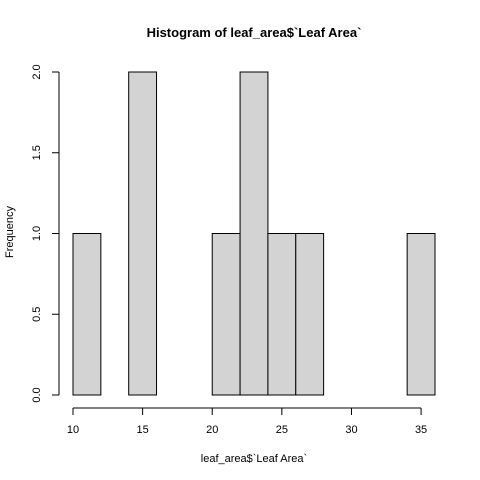 This screenshot has height=480, width=480. I want to click on x-axis-tick-label-4: 30, so click(351, 430).